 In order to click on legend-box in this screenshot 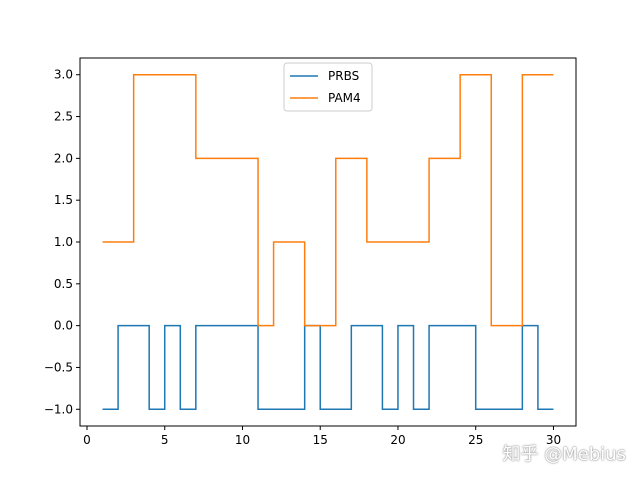, I will do `click(328, 87)`.